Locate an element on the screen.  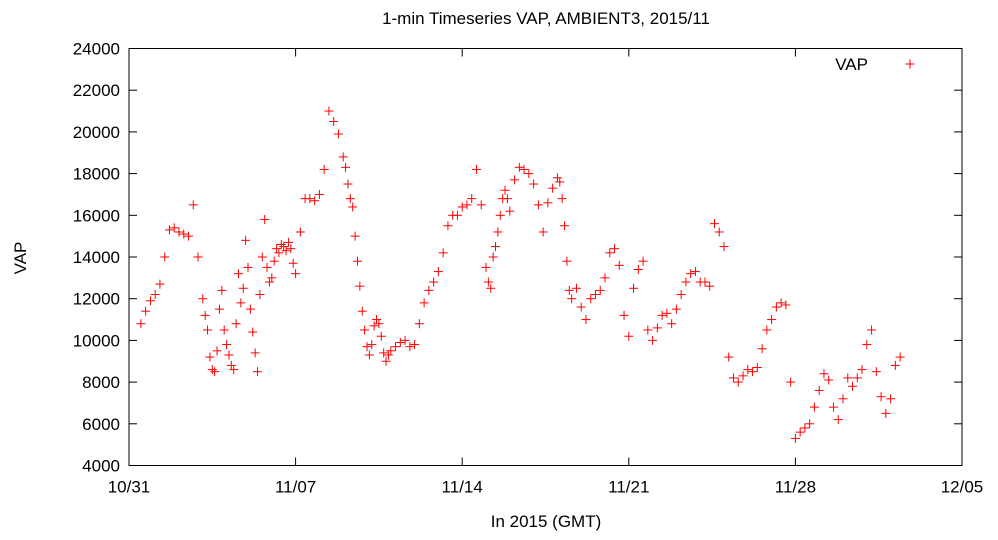
x-tick-label: 11/14 is located at coordinates (462, 487).